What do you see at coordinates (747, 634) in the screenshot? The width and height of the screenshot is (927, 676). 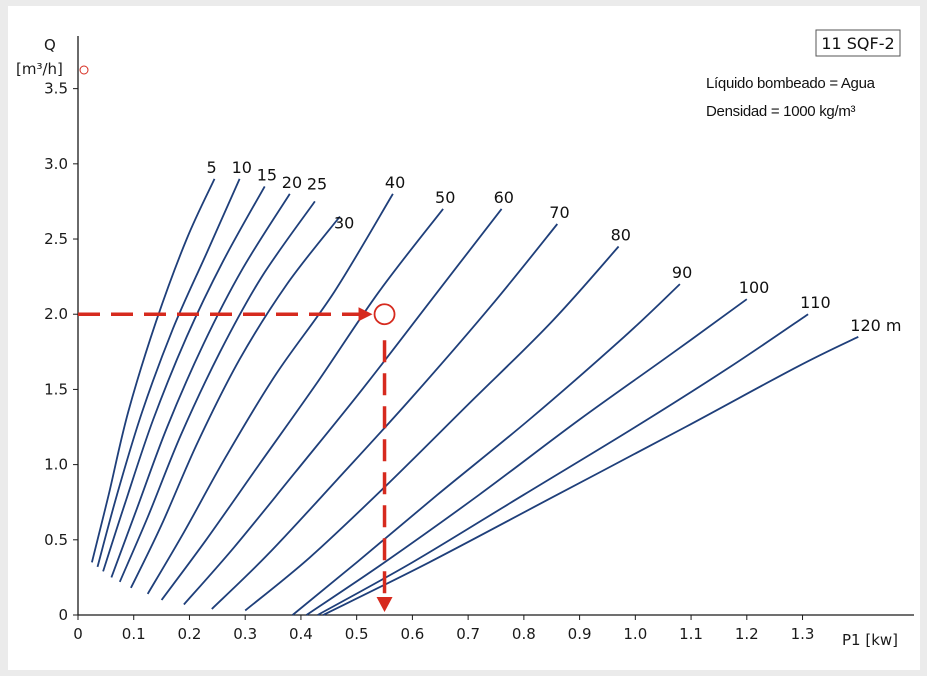 I see `x-tick-label: 1.2` at bounding box center [747, 634].